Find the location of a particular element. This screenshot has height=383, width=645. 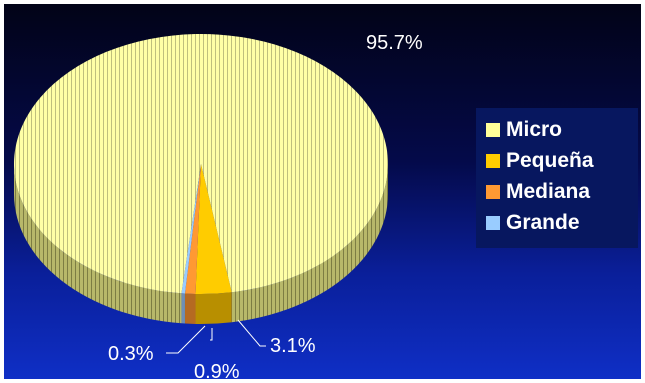

pie-slice-mediana is located at coordinates (192, 229).